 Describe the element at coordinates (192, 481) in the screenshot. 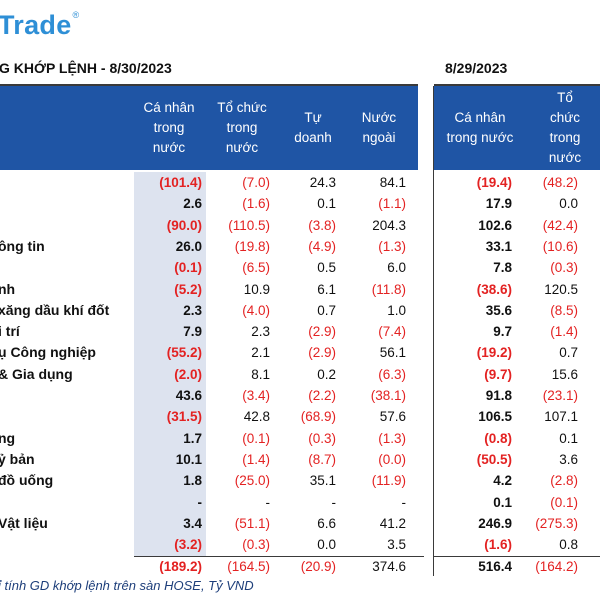

I see `table-cell: 1.8` at that location.